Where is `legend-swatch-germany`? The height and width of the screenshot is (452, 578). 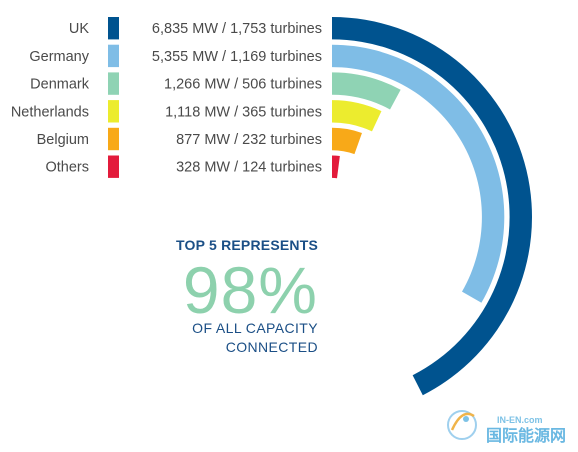
legend-swatch-germany is located at coordinates (113, 56).